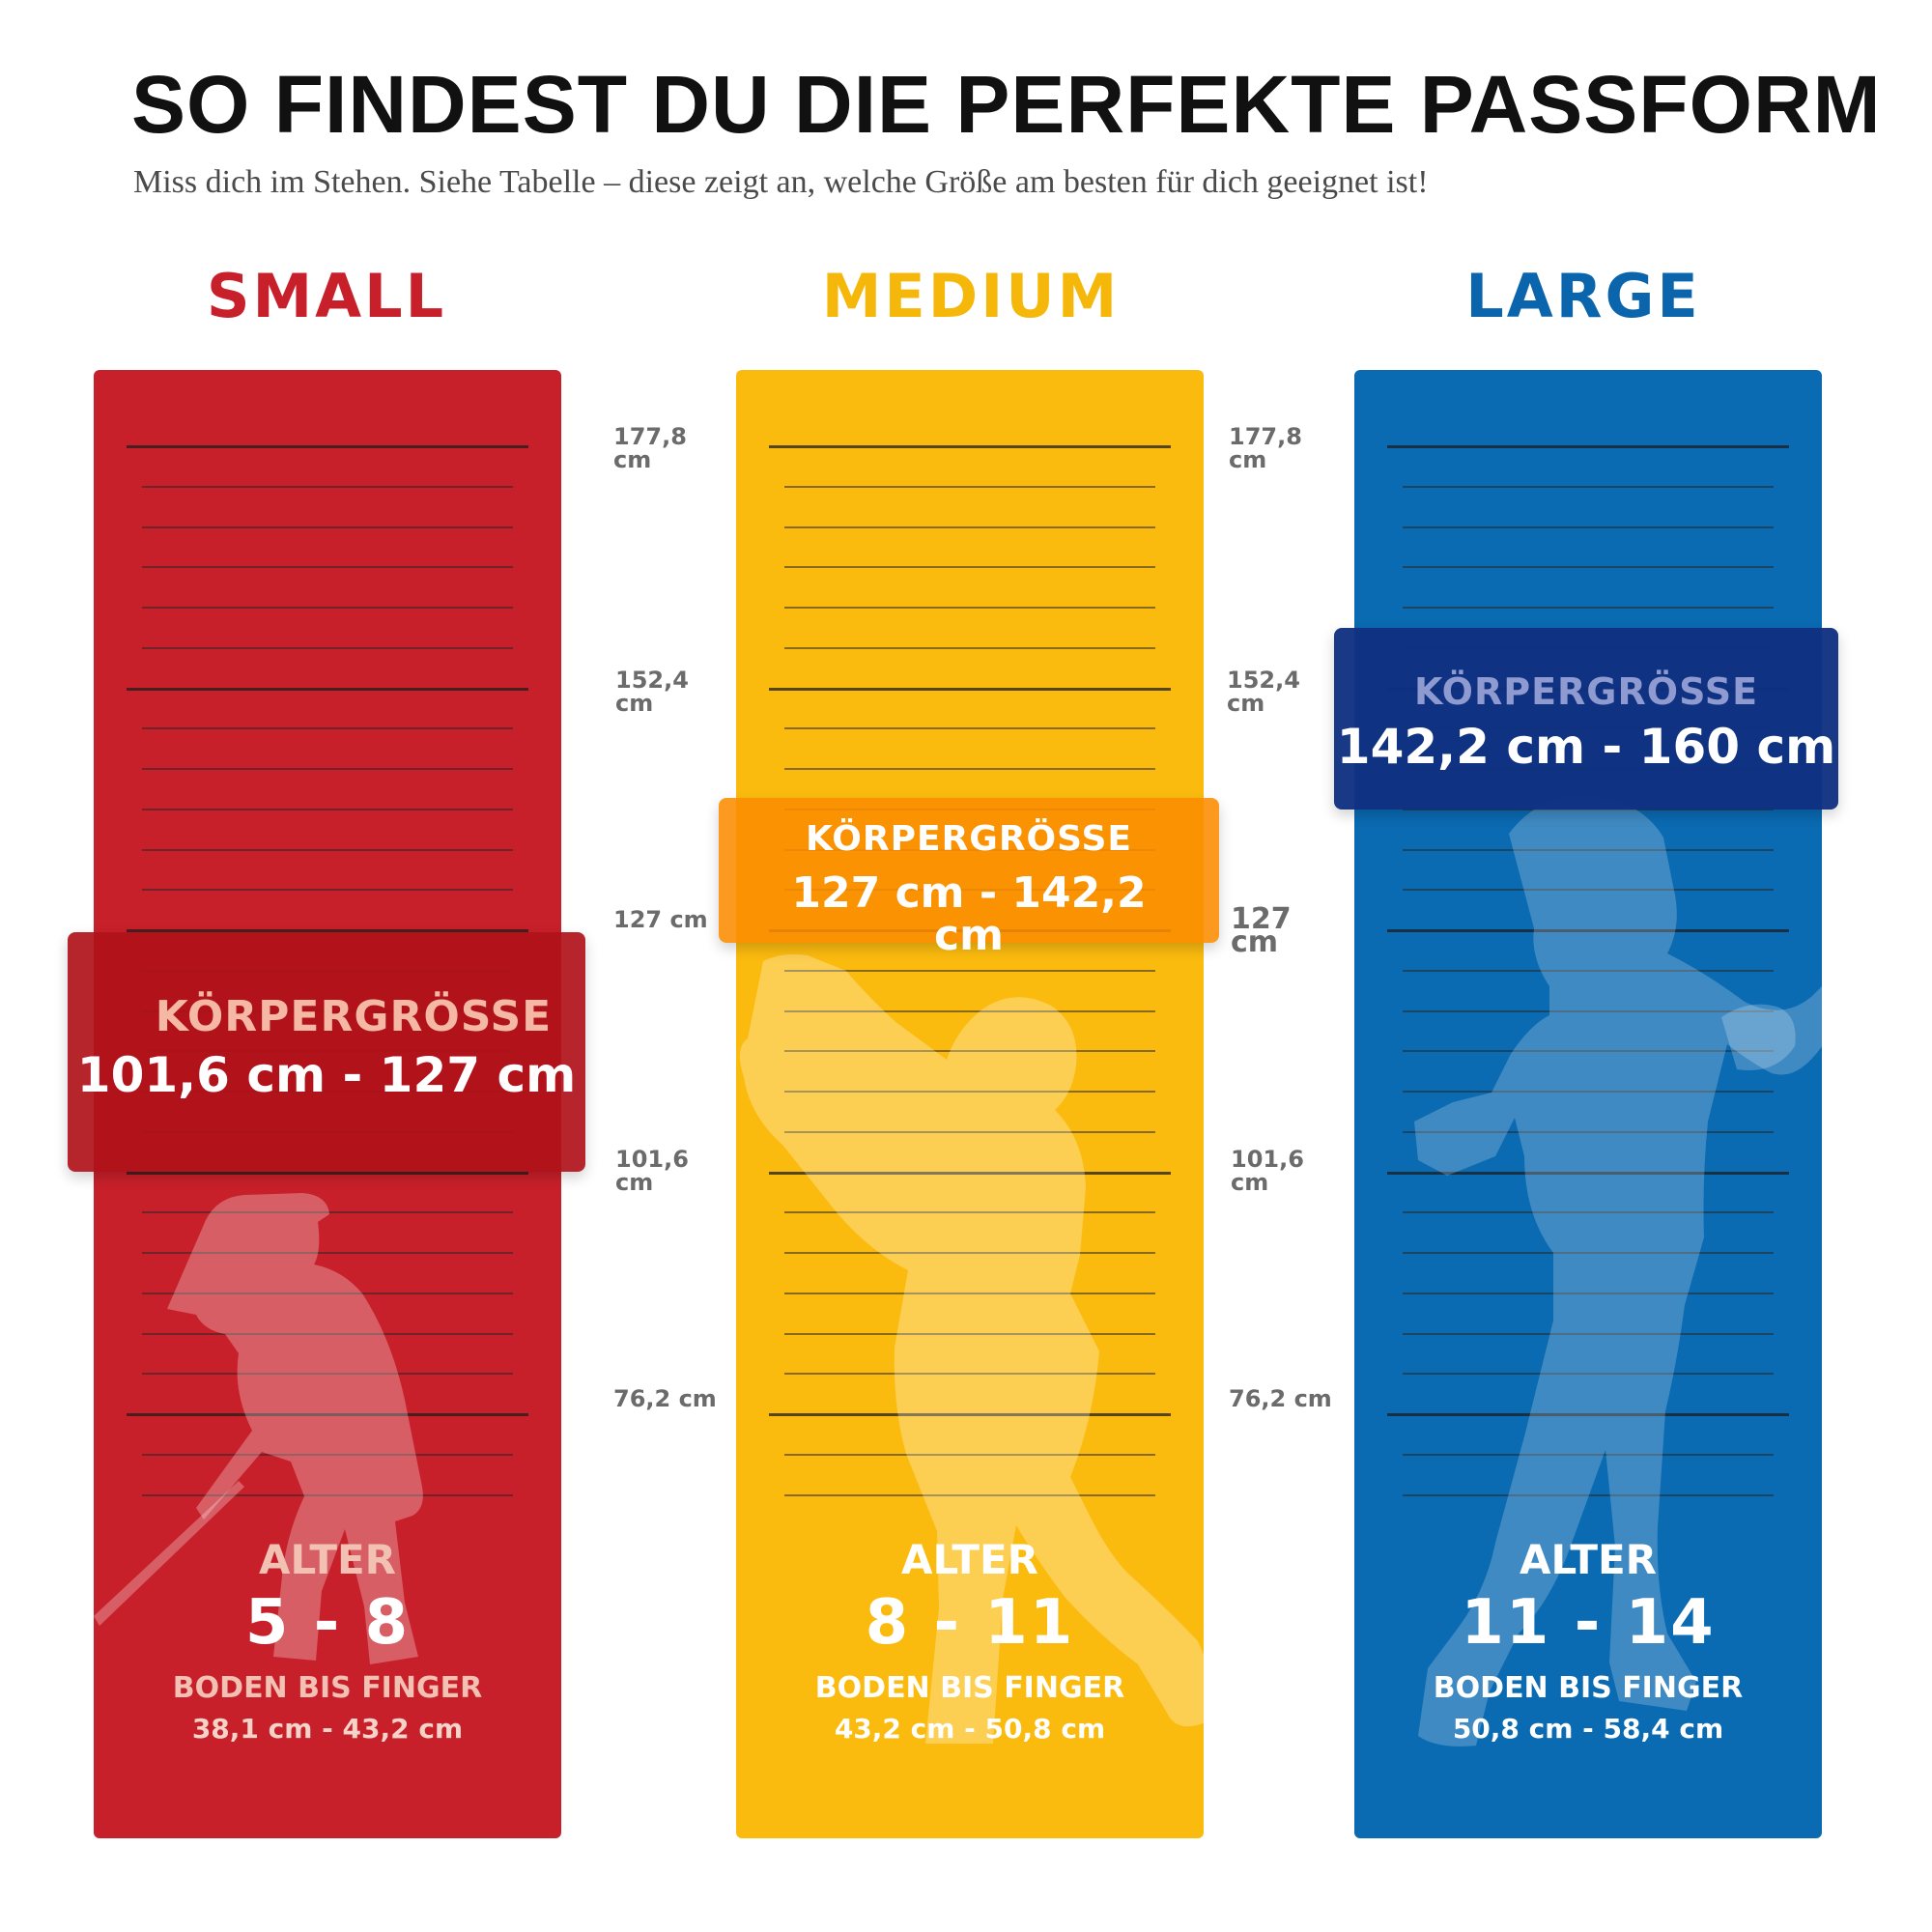 This screenshot has width=1932, height=1932. What do you see at coordinates (970, 1623) in the screenshot?
I see `age-value: 8 - 11` at bounding box center [970, 1623].